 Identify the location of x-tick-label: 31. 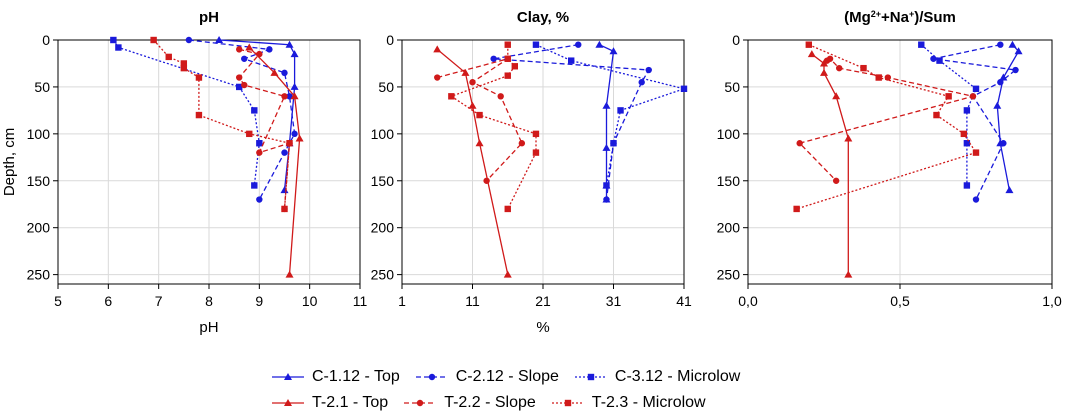
(614, 301).